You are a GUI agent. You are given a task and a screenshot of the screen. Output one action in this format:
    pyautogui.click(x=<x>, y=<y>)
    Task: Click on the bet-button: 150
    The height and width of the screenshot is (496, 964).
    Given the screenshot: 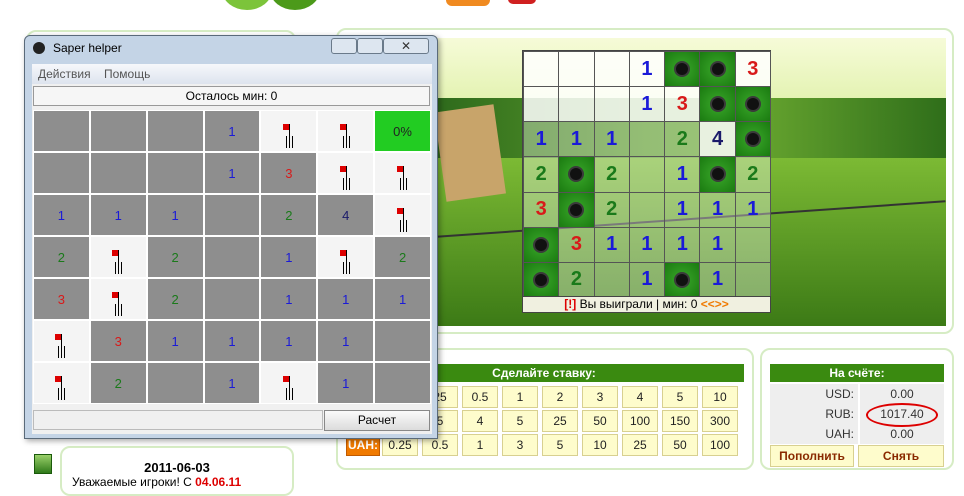 What is the action you would take?
    pyautogui.click(x=680, y=421)
    